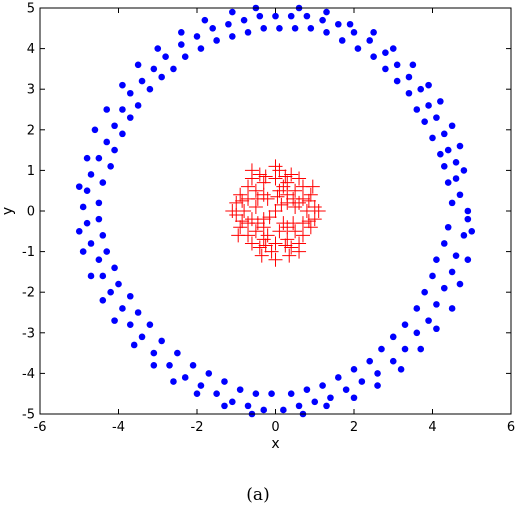  What do you see at coordinates (40, 427) in the screenshot?
I see `x-tick-label: -6` at bounding box center [40, 427].